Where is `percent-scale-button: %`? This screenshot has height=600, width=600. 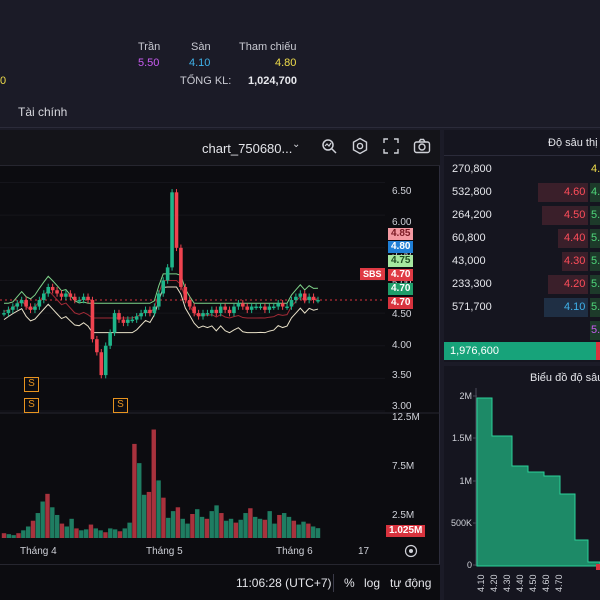
percent-scale-button: % is located at coordinates (349, 583).